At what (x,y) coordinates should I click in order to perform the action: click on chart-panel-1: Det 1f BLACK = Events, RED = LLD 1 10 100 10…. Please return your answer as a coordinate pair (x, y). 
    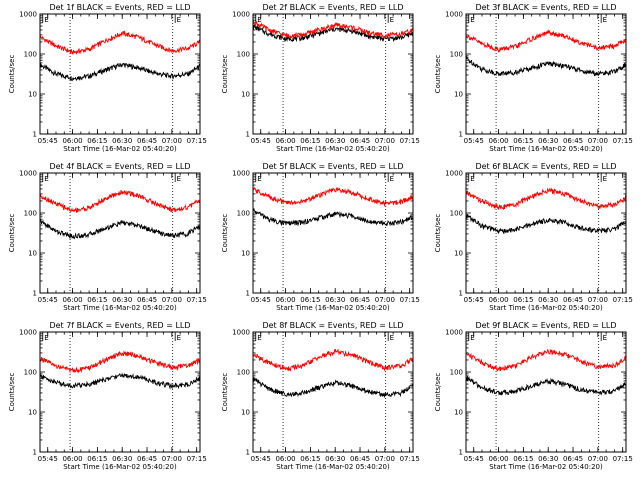
    Looking at the image, I should click on (107, 78).